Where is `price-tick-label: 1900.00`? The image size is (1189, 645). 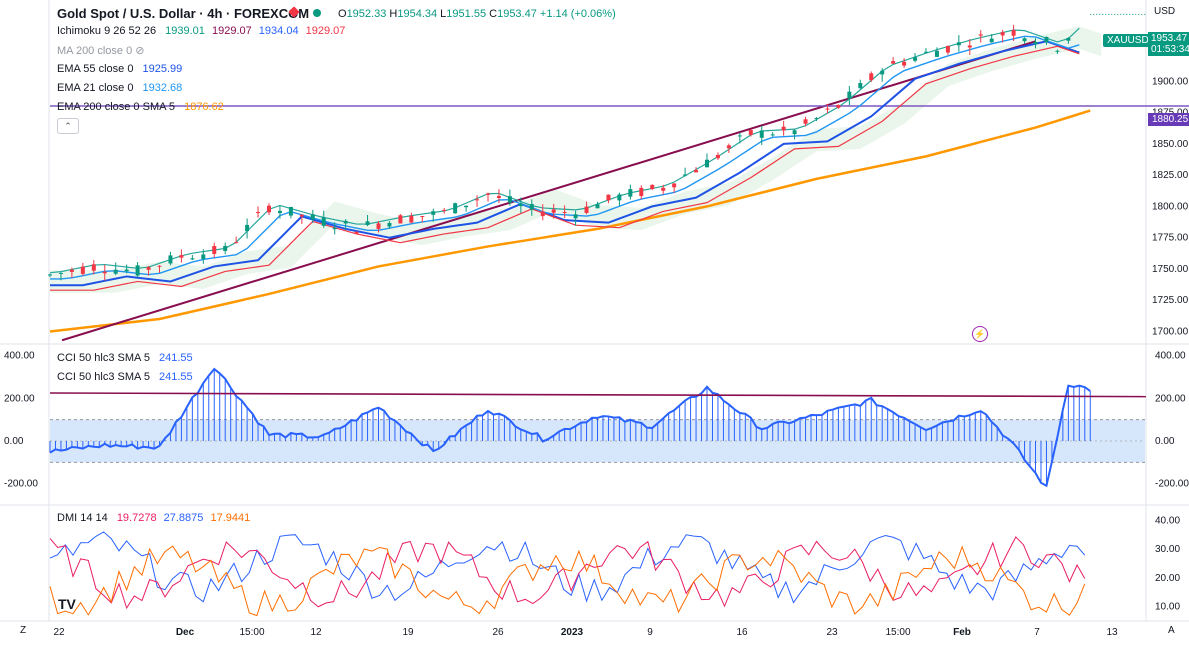 price-tick-label: 1900.00 is located at coordinates (1170, 81).